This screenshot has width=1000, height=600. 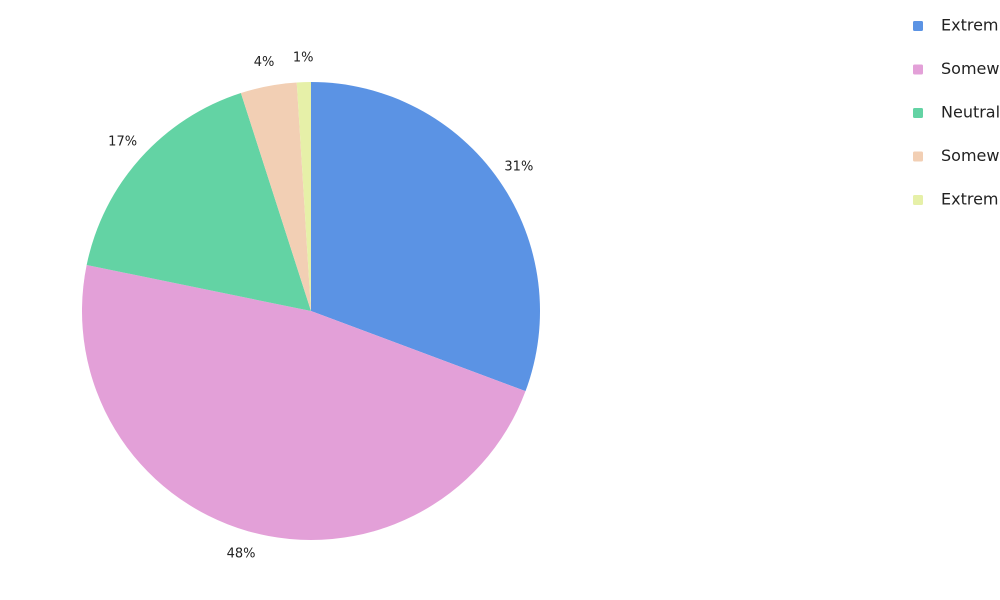 What do you see at coordinates (970, 112) in the screenshot?
I see `legend-label: Neutral` at bounding box center [970, 112].